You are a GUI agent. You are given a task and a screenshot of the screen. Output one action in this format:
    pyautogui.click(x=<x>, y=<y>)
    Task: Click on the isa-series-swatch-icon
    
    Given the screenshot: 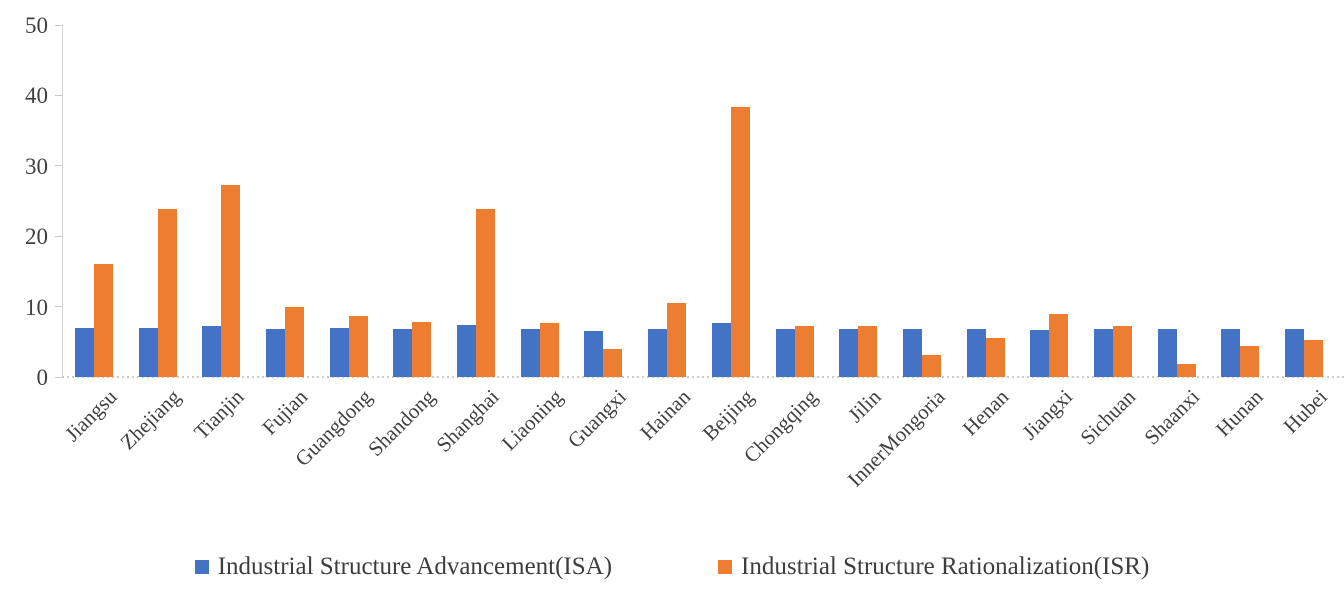 What is the action you would take?
    pyautogui.click(x=201, y=567)
    